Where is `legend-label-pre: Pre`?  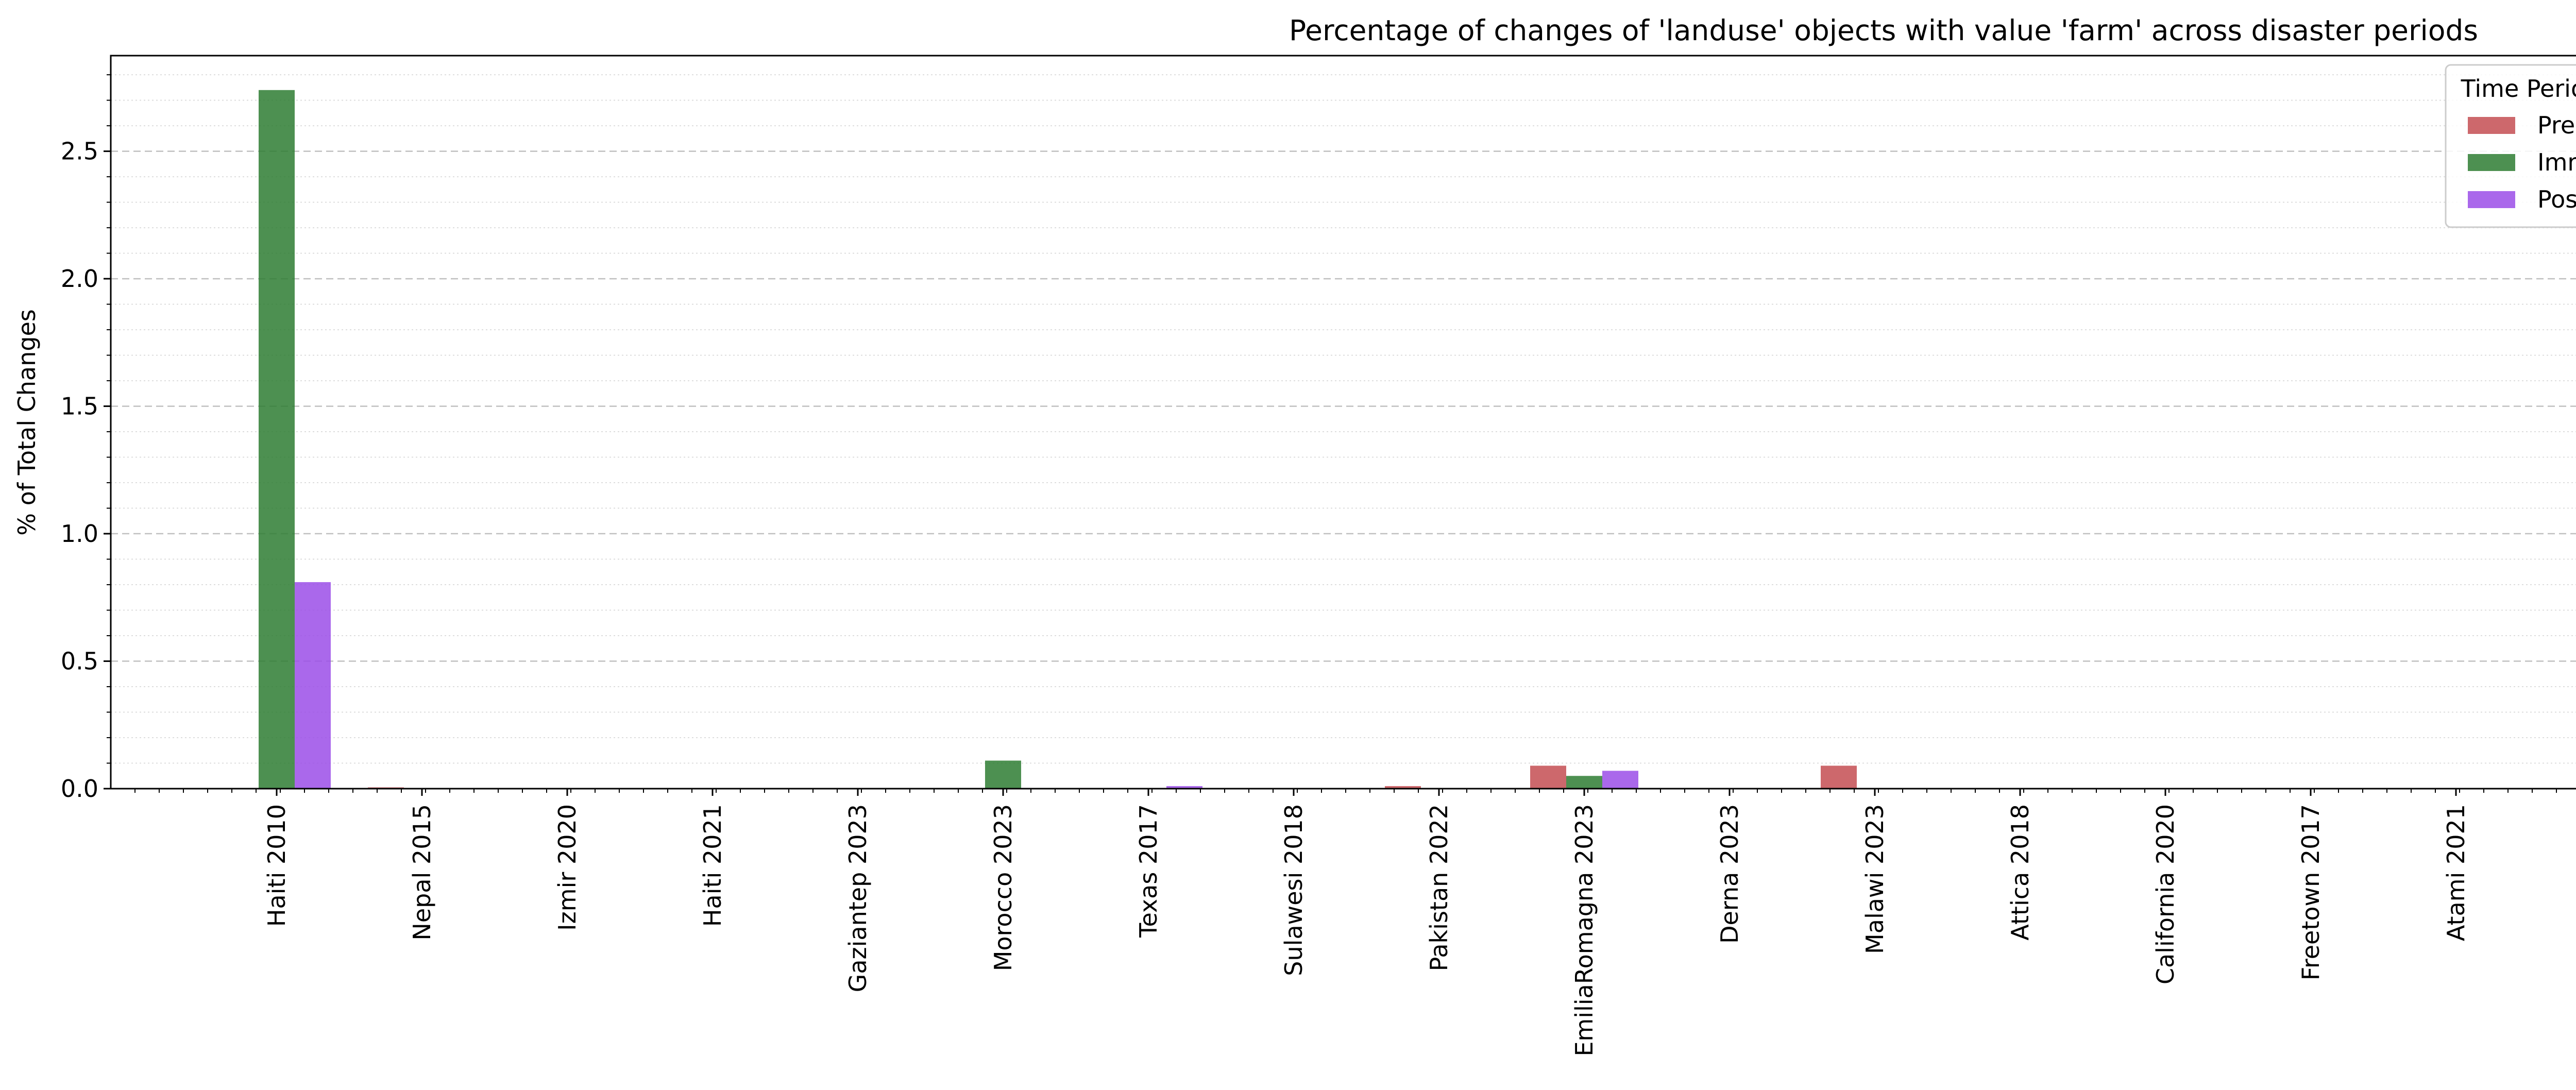
legend-label-pre: Pre is located at coordinates (2556, 125).